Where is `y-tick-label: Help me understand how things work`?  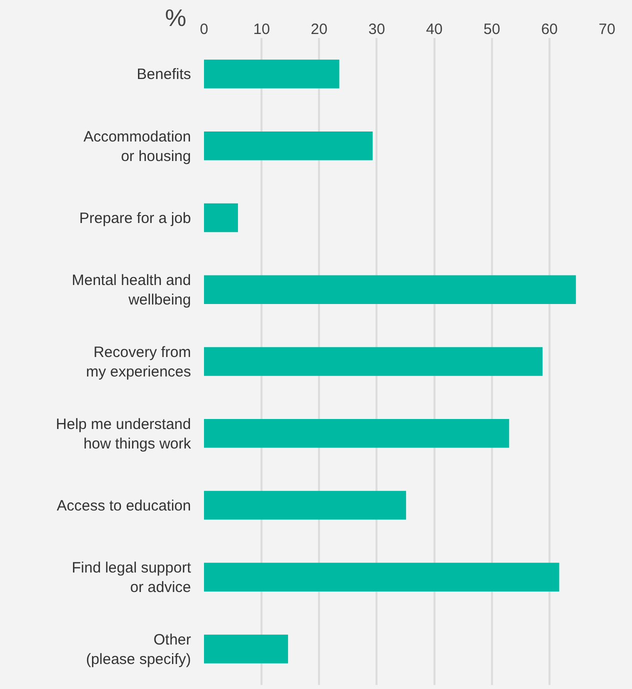 y-tick-label: Help me understand how things work is located at coordinates (124, 434).